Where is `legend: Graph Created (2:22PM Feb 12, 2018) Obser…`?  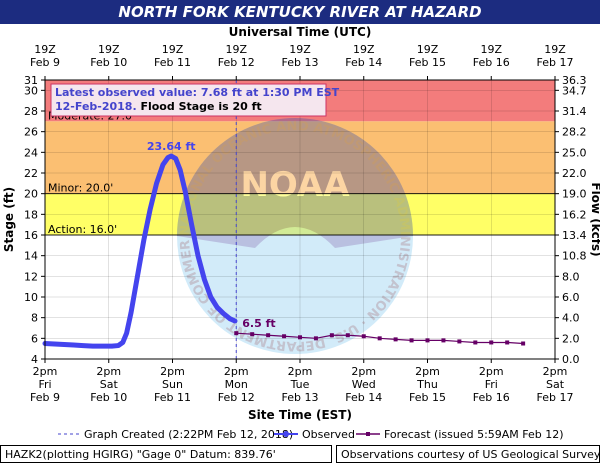 legend: Graph Created (2:22PM Feb 12, 2018) Obser… is located at coordinates (311, 434).